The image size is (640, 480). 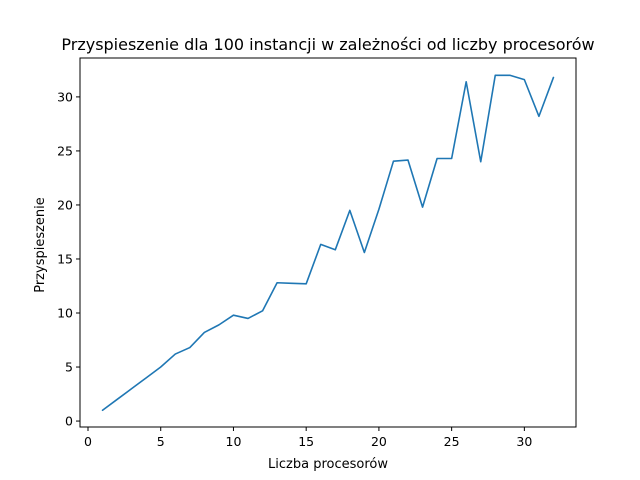 What do you see at coordinates (524, 441) in the screenshot?
I see `x-tick-label: 30` at bounding box center [524, 441].